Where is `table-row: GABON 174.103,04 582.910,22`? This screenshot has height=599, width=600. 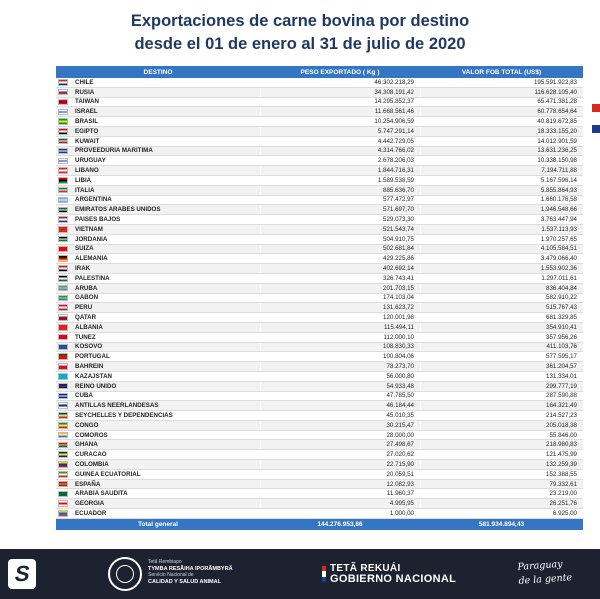 table-row: GABON 174.103,04 582.910,22 is located at coordinates (319, 298).